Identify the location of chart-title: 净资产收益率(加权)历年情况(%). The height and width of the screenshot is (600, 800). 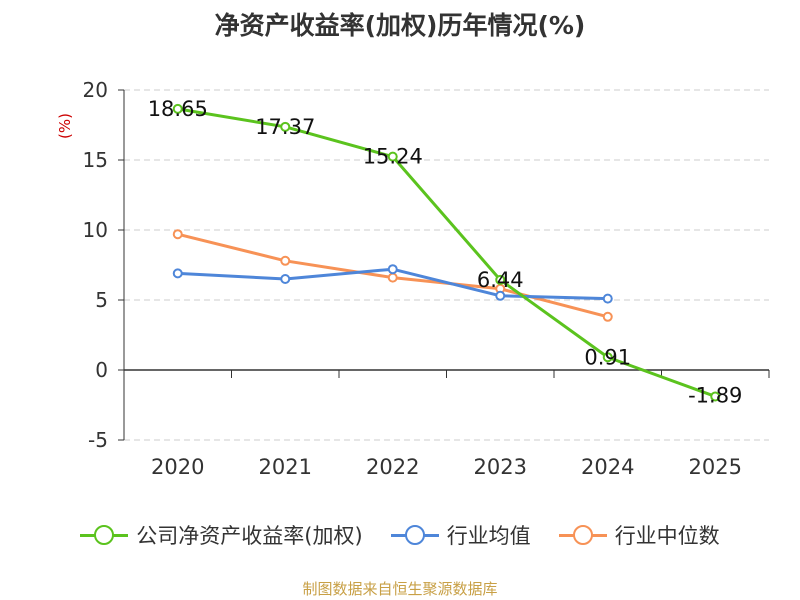
(400, 25).